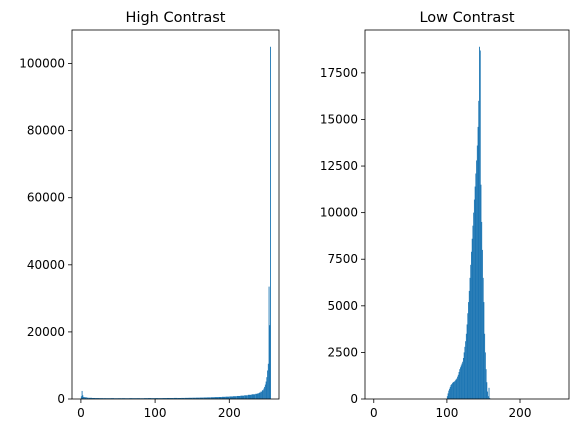 The height and width of the screenshot is (433, 578). I want to click on x-tick-label-high-contrast: 0, so click(81, 413).